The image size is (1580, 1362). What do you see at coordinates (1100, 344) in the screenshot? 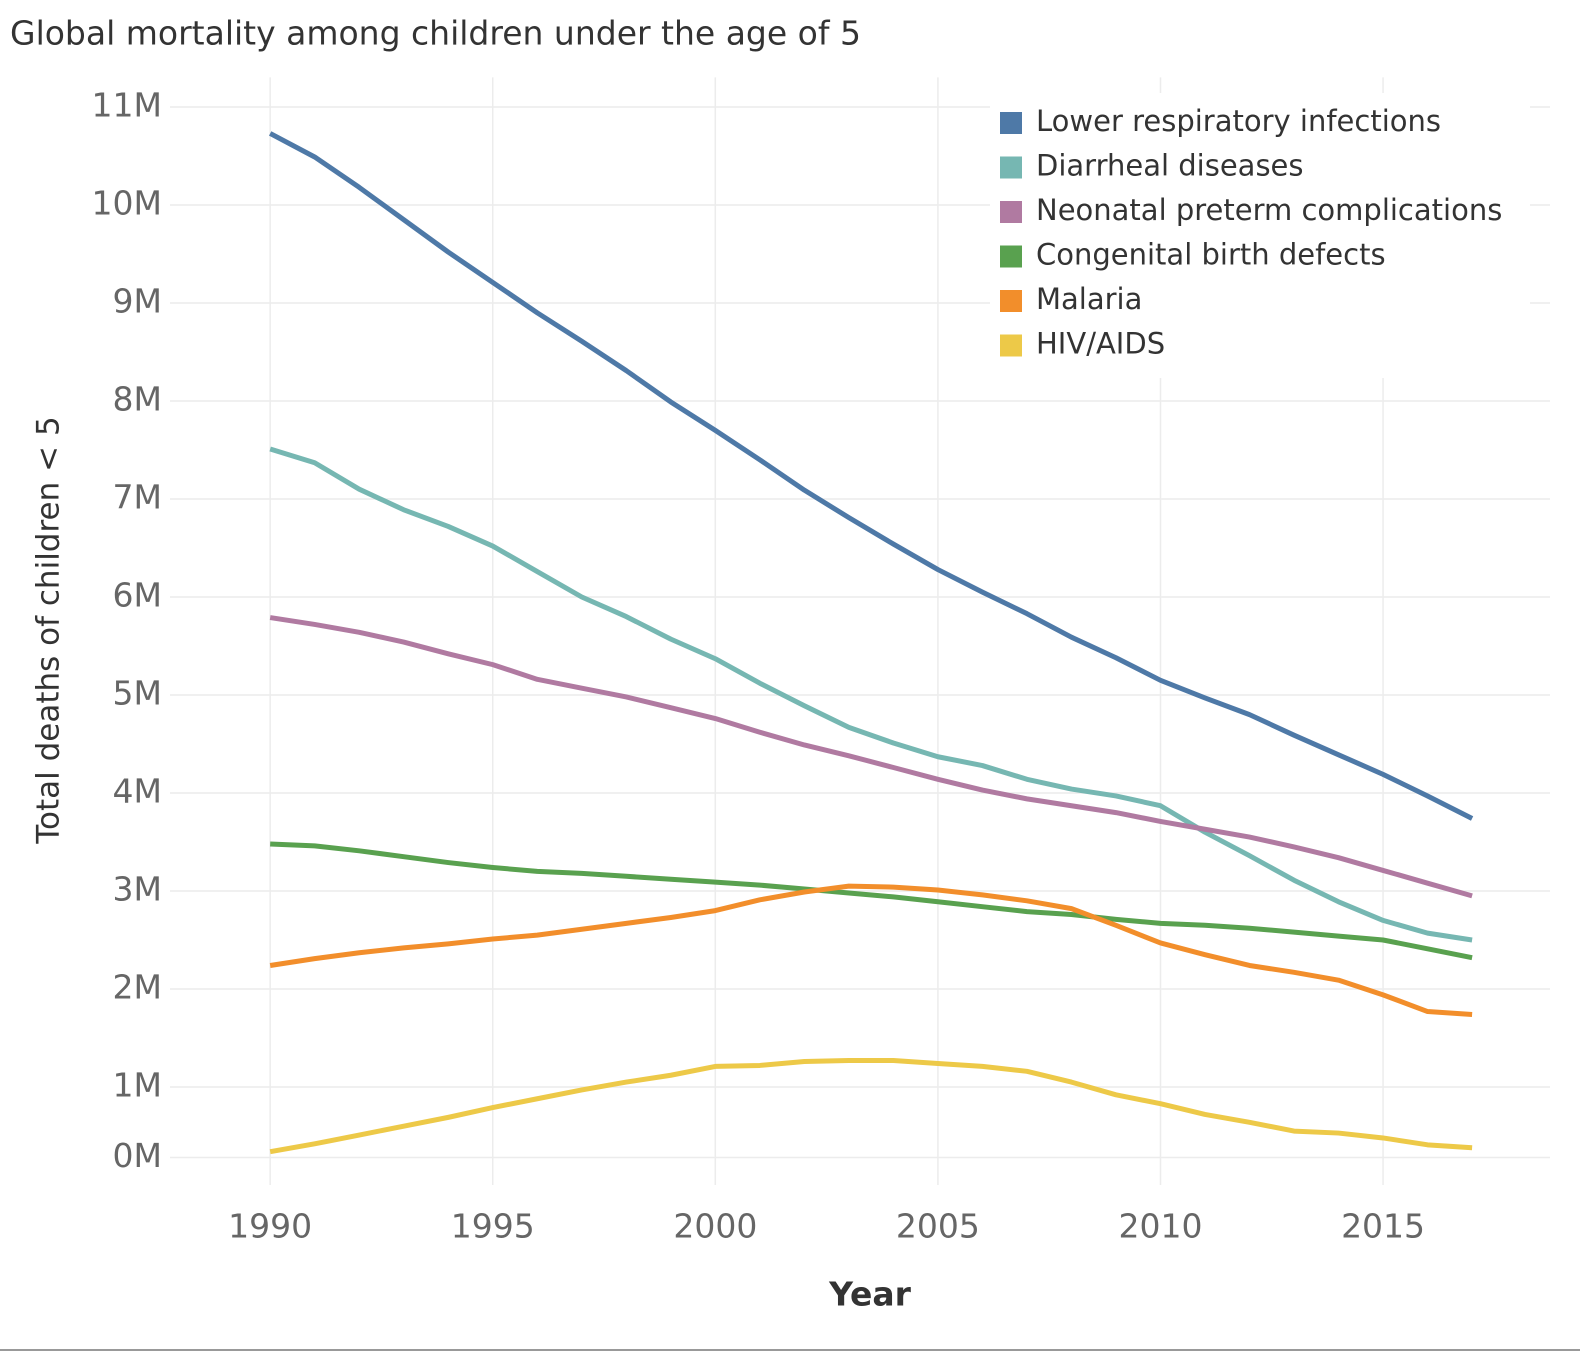
I see `legend-label: HIV/AIDS` at bounding box center [1100, 344].